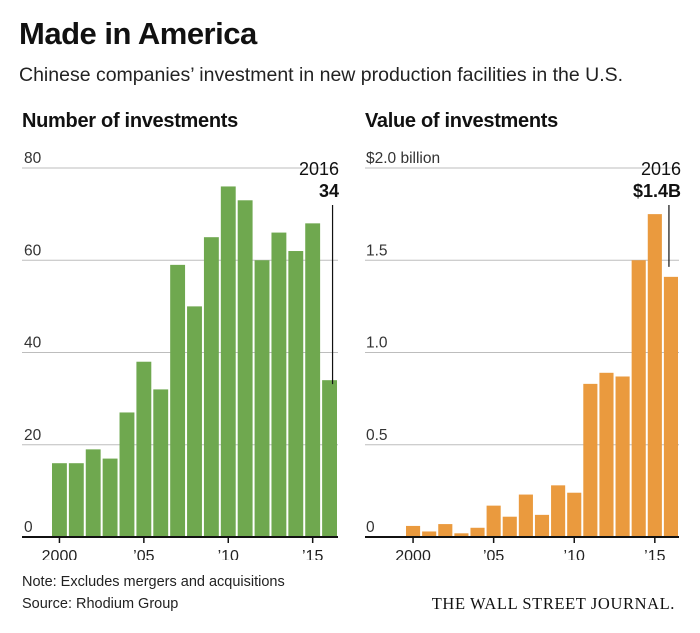 The image size is (700, 633). What do you see at coordinates (153, 582) in the screenshot?
I see `note-text: Note: Excludes mergers and acquisitions` at bounding box center [153, 582].